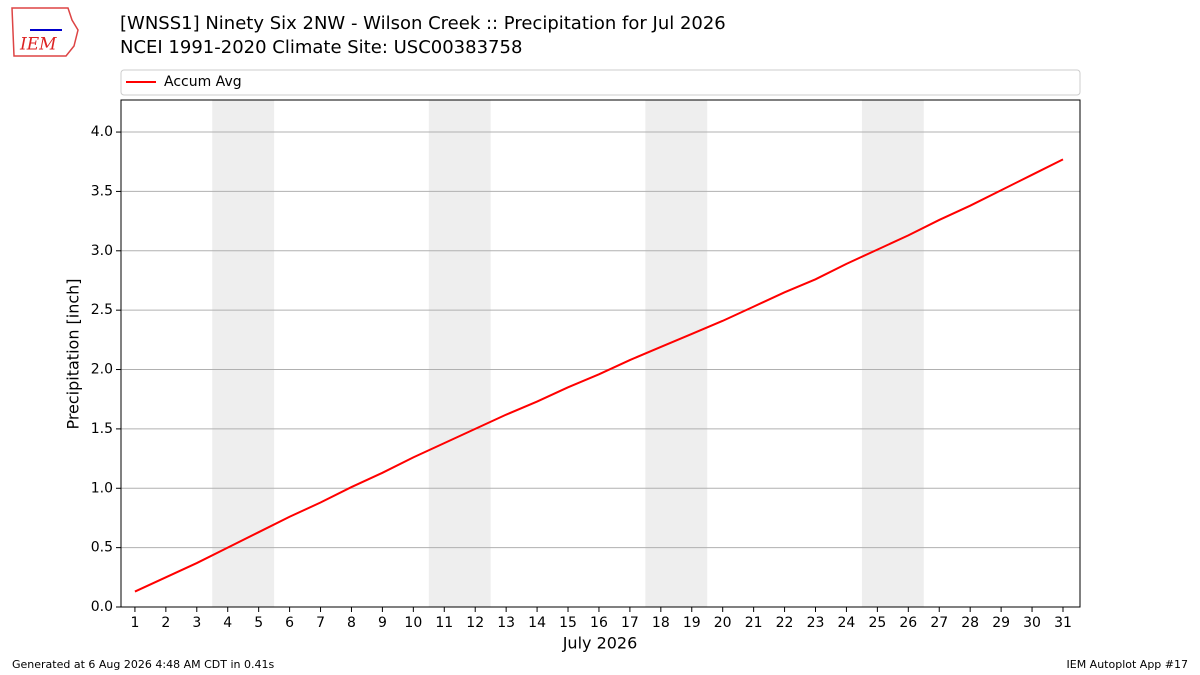 Image resolution: width=1200 pixels, height=675 pixels. Describe the element at coordinates (289, 623) in the screenshot. I see `x-tick-label: 6` at that location.